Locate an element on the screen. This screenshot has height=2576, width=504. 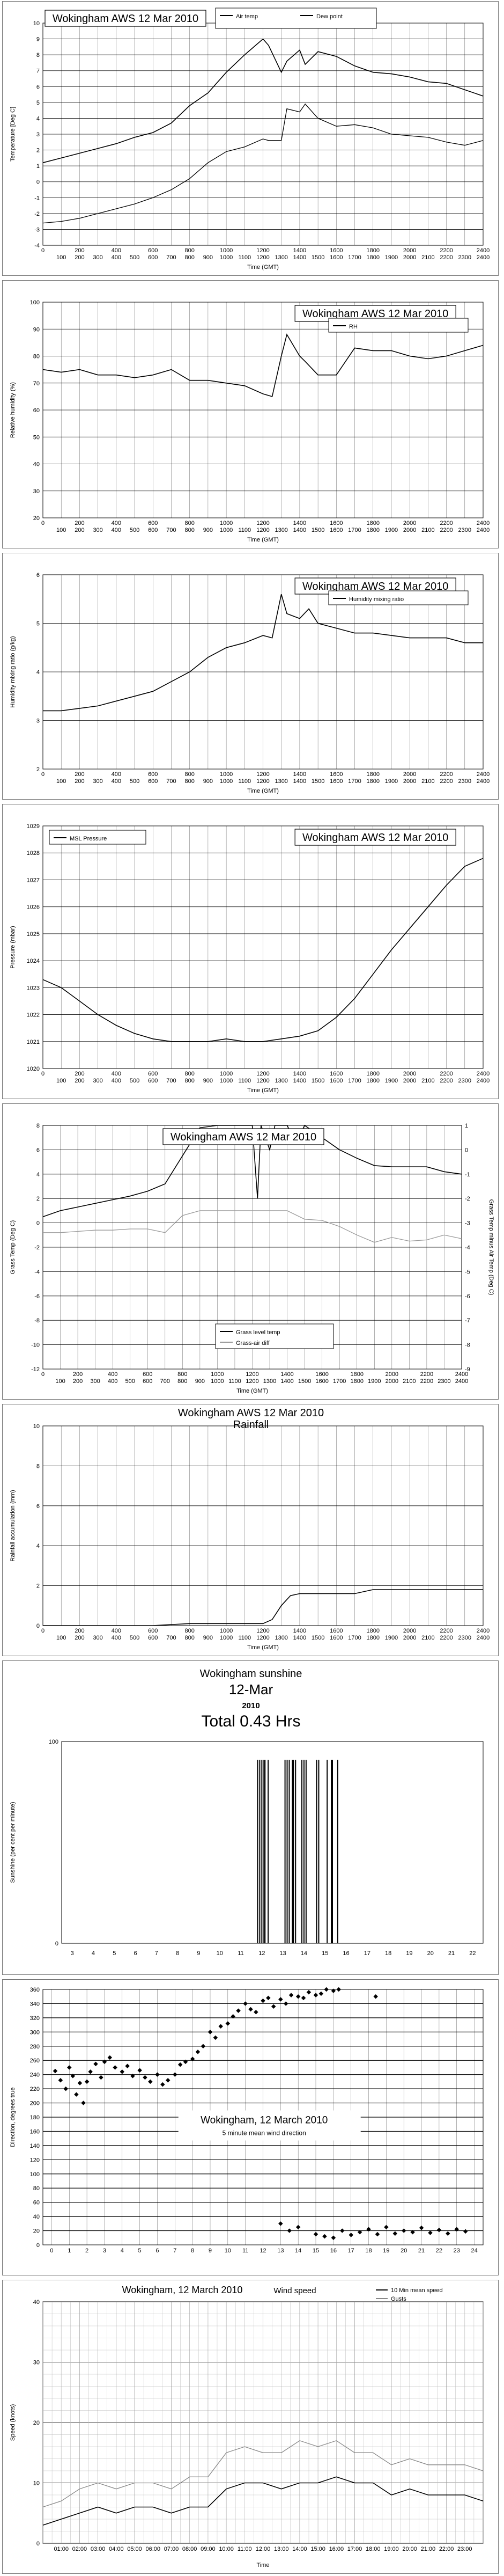
y-tick-label: 10 is located at coordinates (36, 1426).